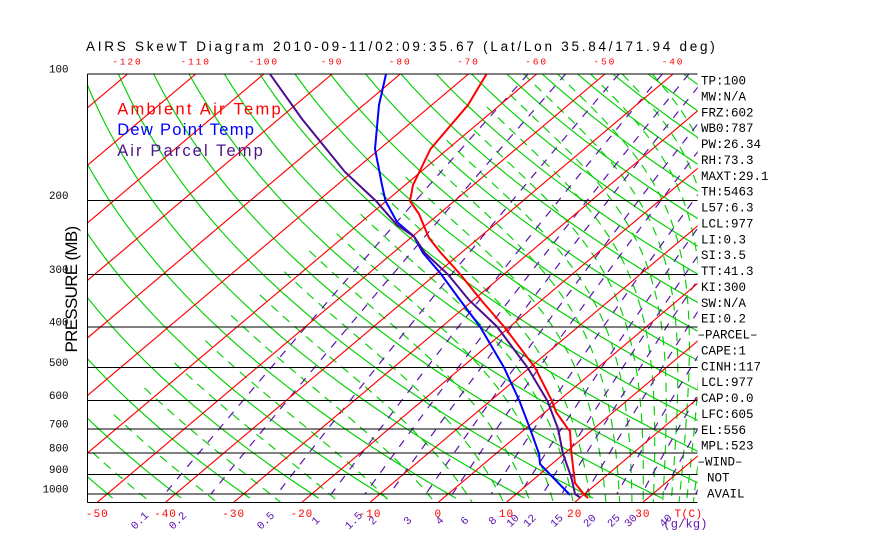 The width and height of the screenshot is (870, 560). I want to click on svg-text: Dew Point Temp, so click(186, 130).